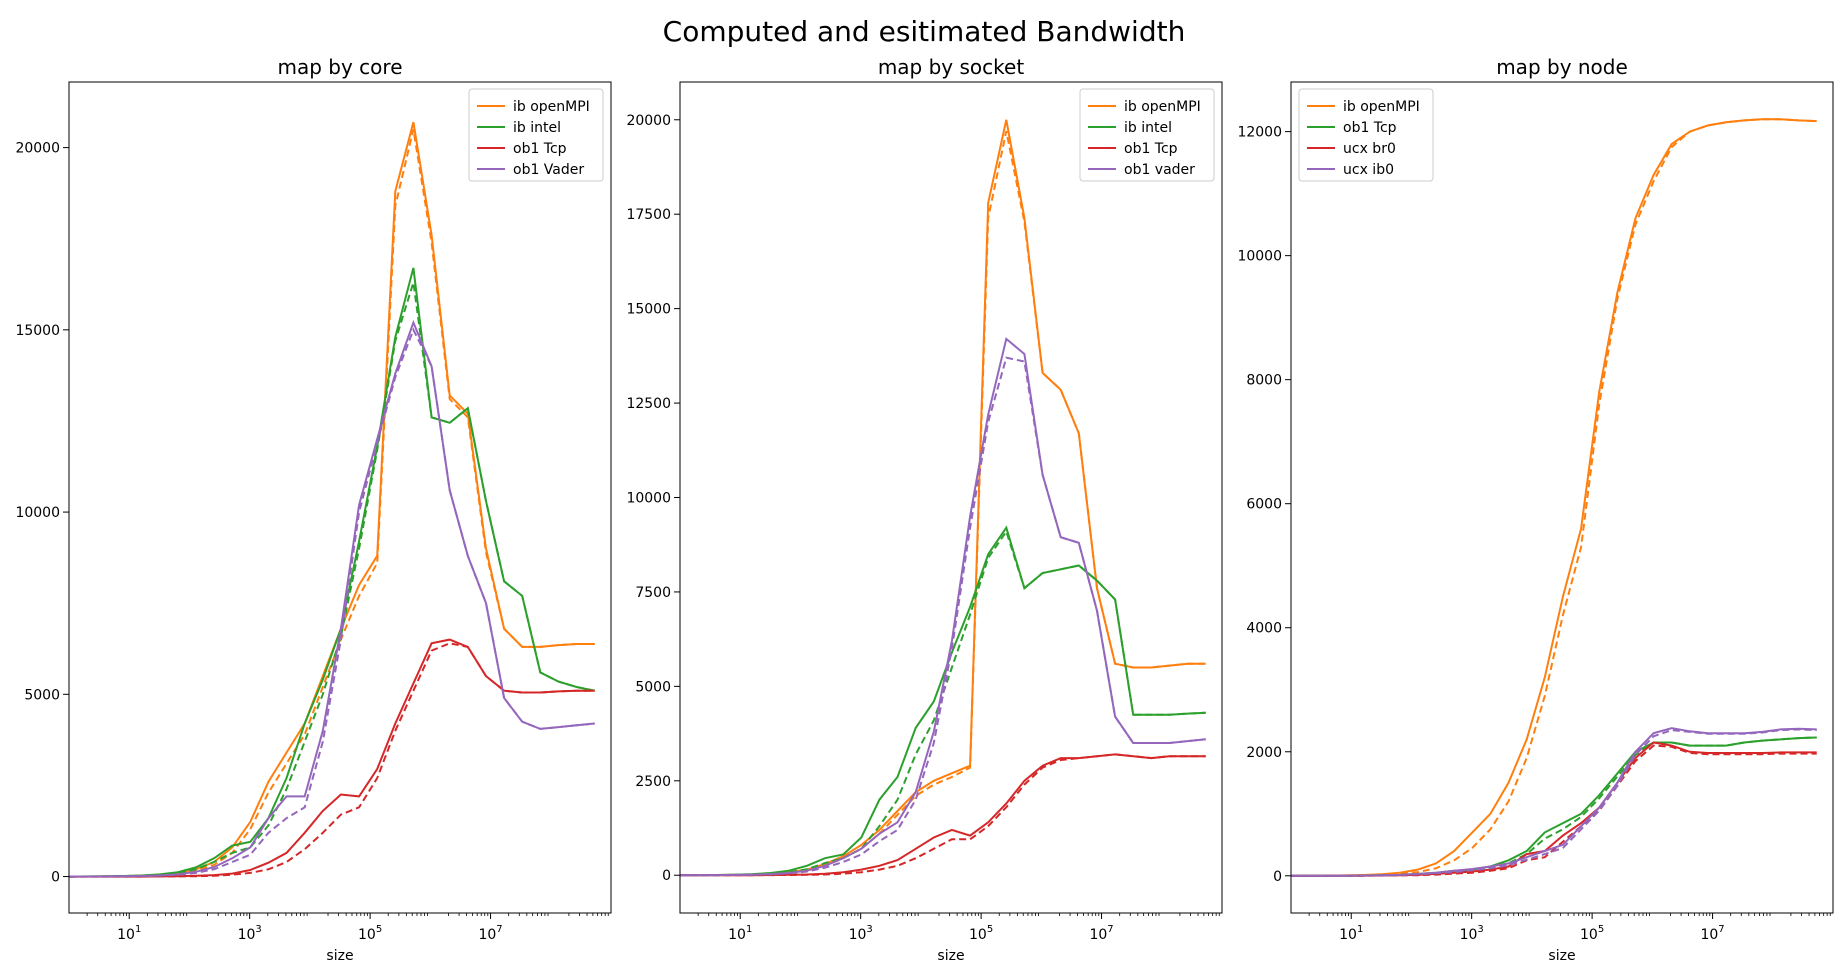 The width and height of the screenshot is (1848, 977). Describe the element at coordinates (1159, 170) in the screenshot. I see `legend-entry: ob1 vader` at that location.